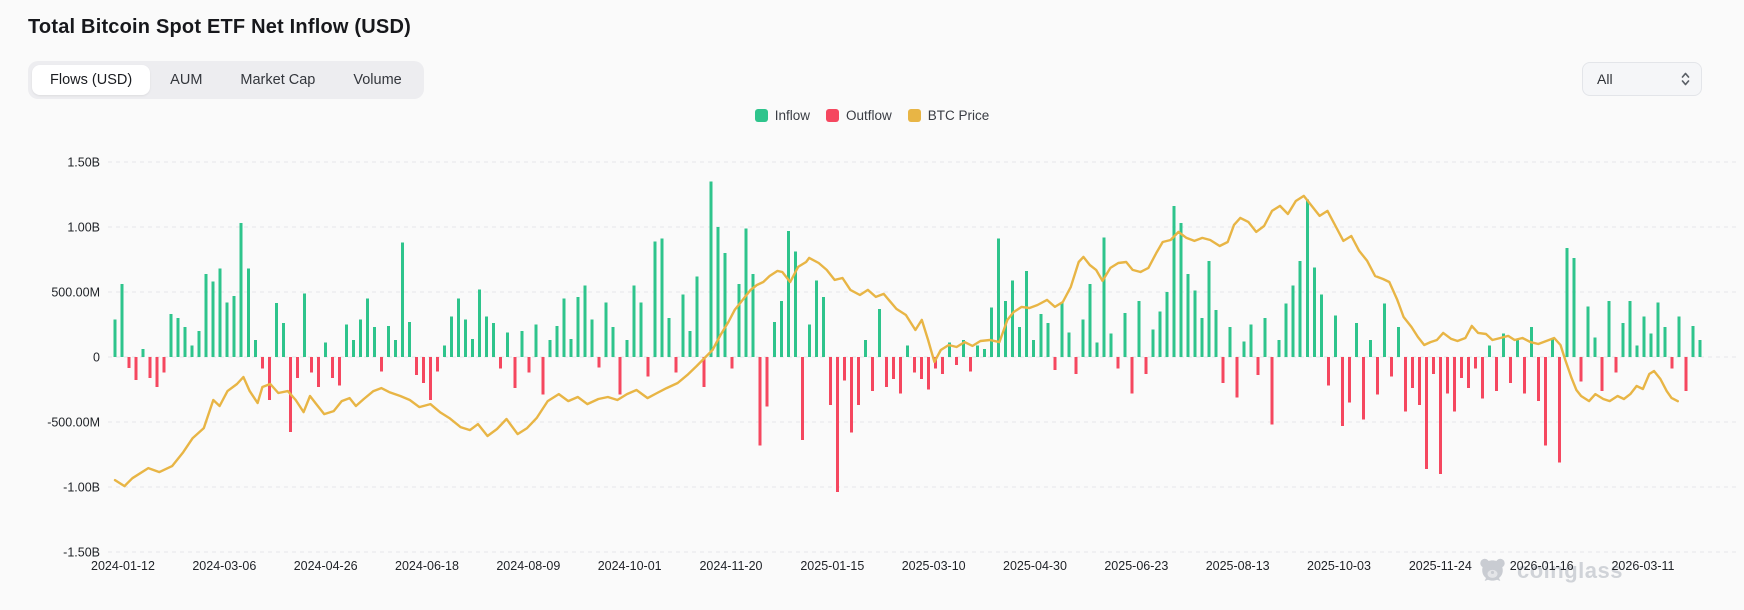 Image resolution: width=1744 pixels, height=610 pixels. I want to click on tab-flows-usd: Flows (USD), so click(91, 80).